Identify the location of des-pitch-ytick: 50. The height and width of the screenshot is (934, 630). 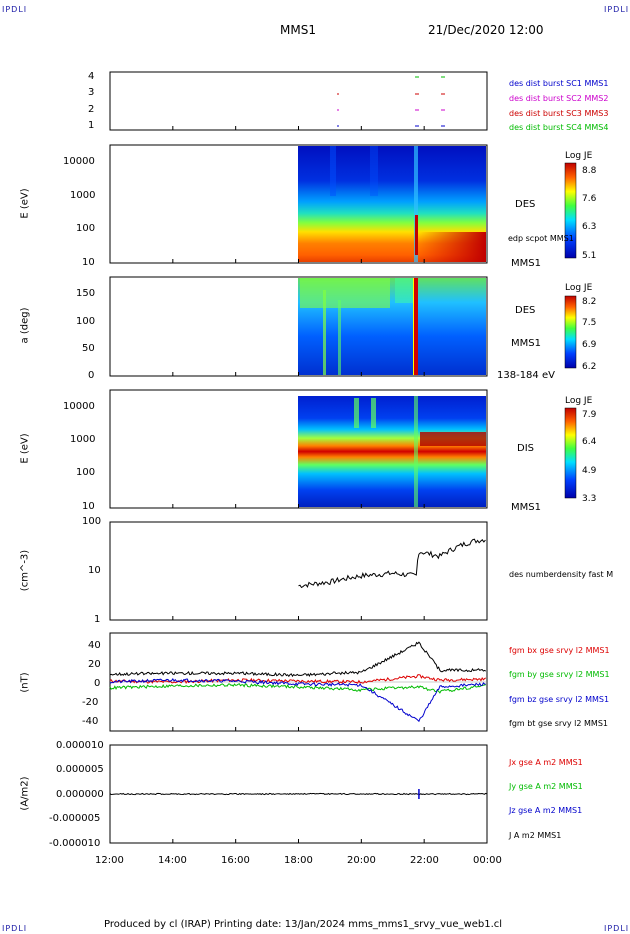
(88, 348).